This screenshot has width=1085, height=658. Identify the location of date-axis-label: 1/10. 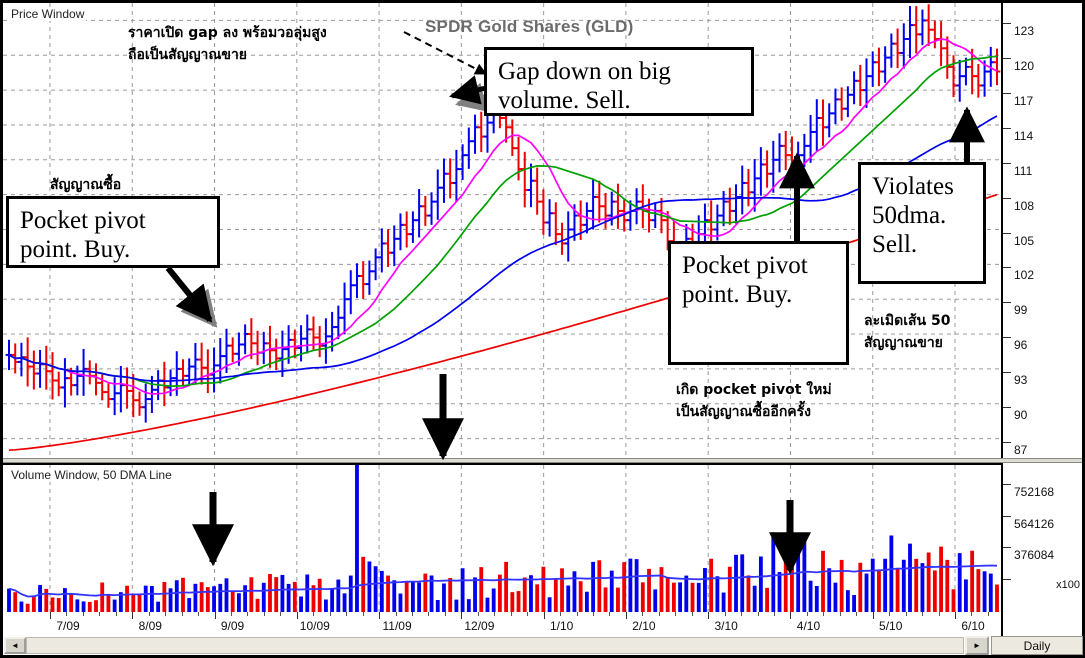
(561, 626).